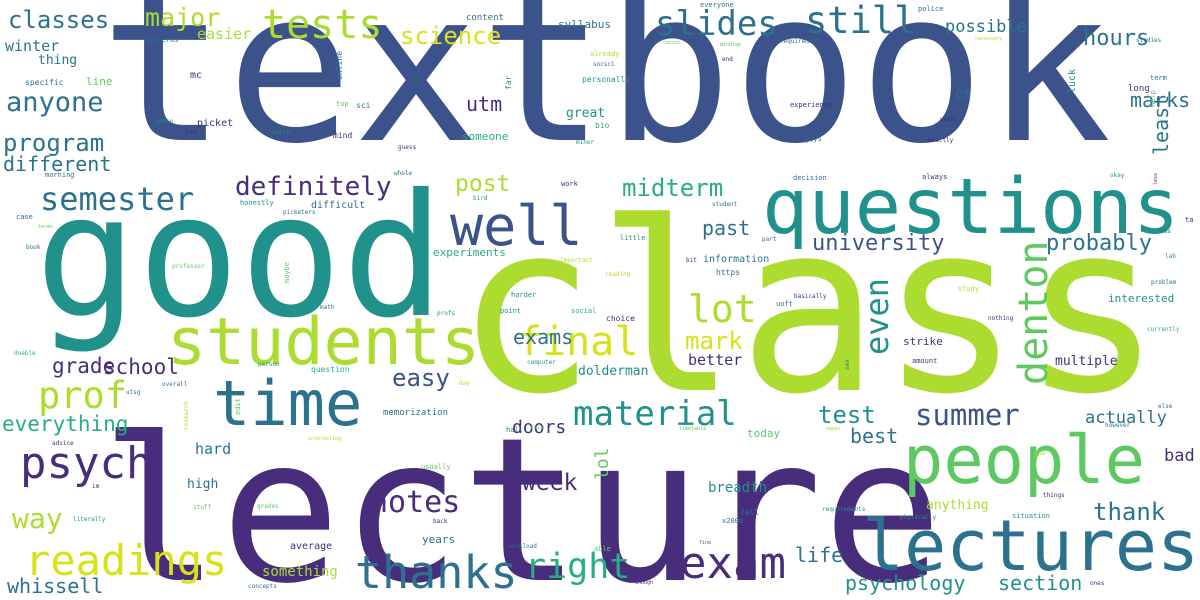  I want to click on word-choice: choice, so click(620, 318).